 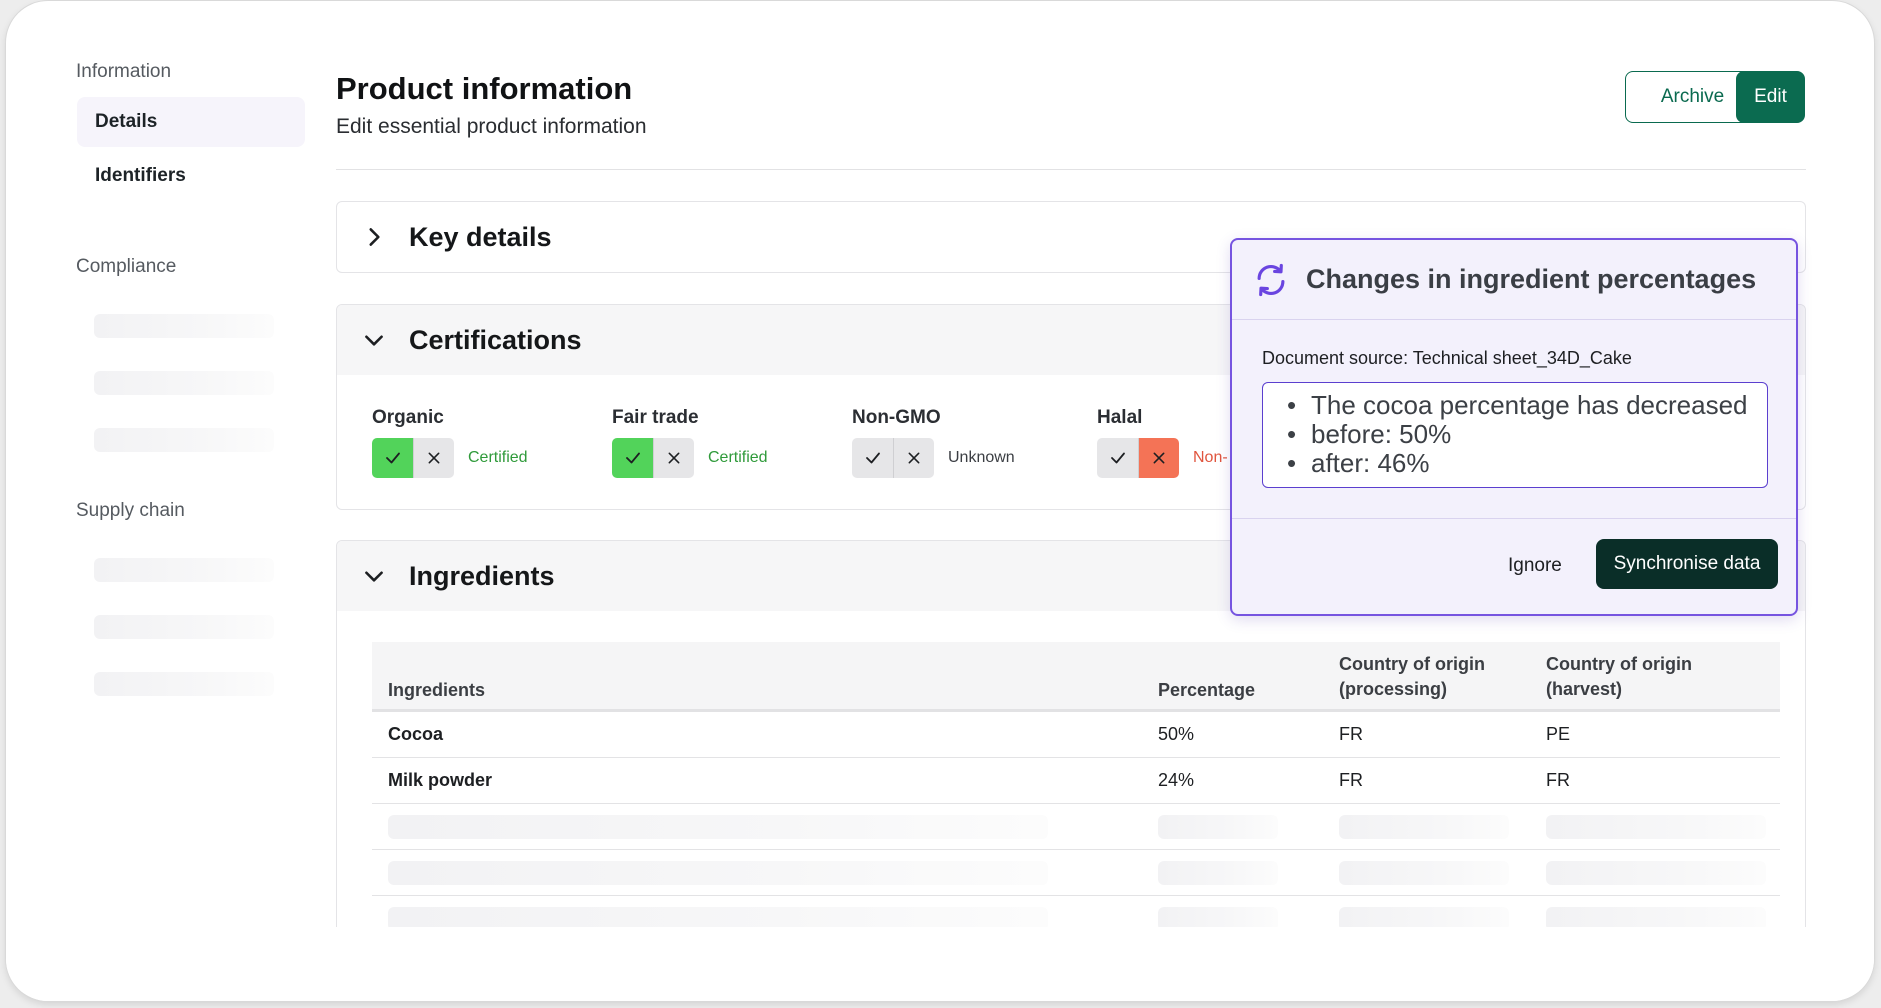 What do you see at coordinates (1584, 689) in the screenshot?
I see `column-header-line: (harvest)` at bounding box center [1584, 689].